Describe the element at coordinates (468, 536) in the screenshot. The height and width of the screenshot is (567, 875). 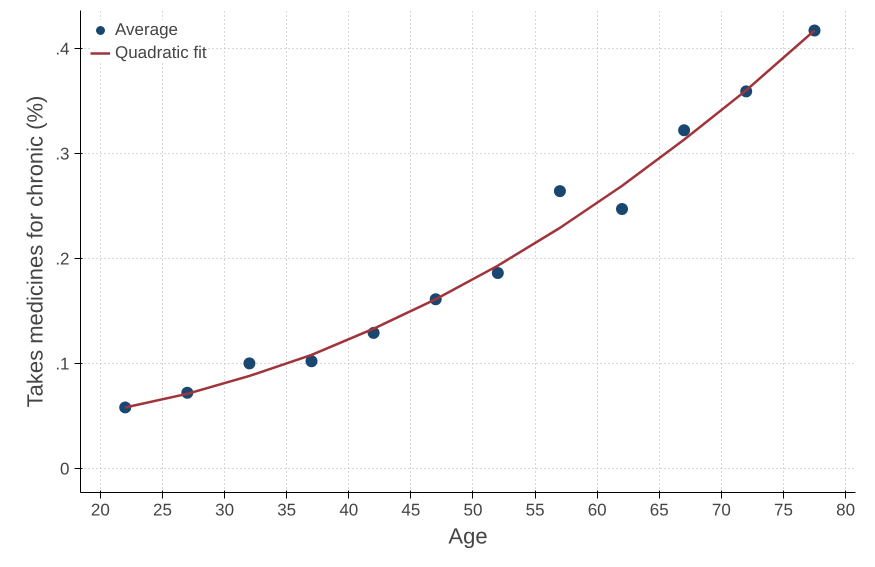
I see `x-axis-title: Age` at that location.